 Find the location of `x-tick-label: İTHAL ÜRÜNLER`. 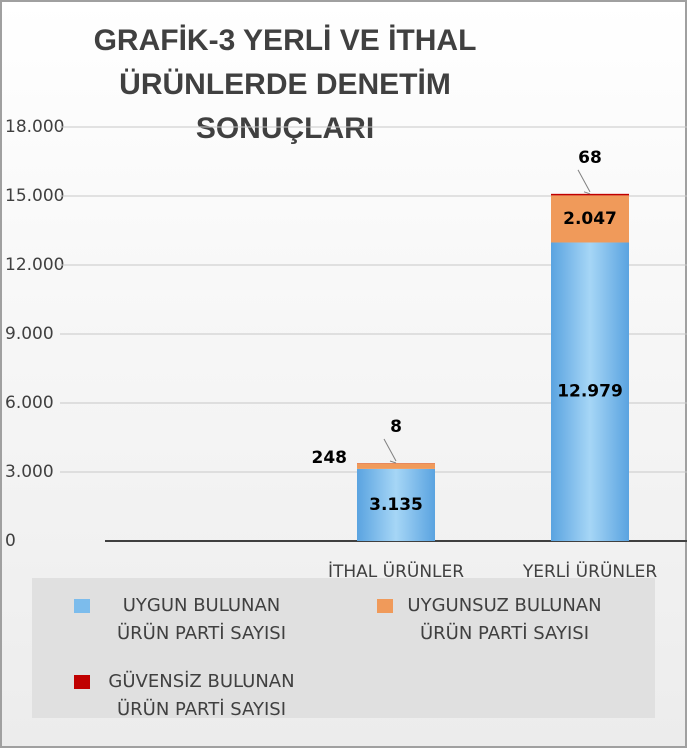

x-tick-label: İTHAL ÜRÜNLER is located at coordinates (396, 571).